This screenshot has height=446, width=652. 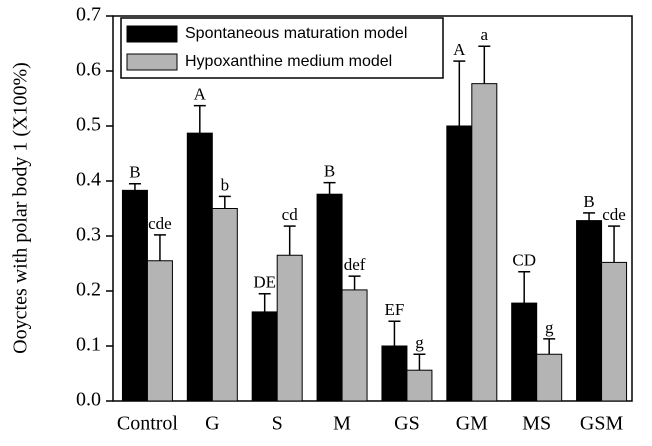 What do you see at coordinates (290, 214) in the screenshot?
I see `bar-annotation: cd` at bounding box center [290, 214].